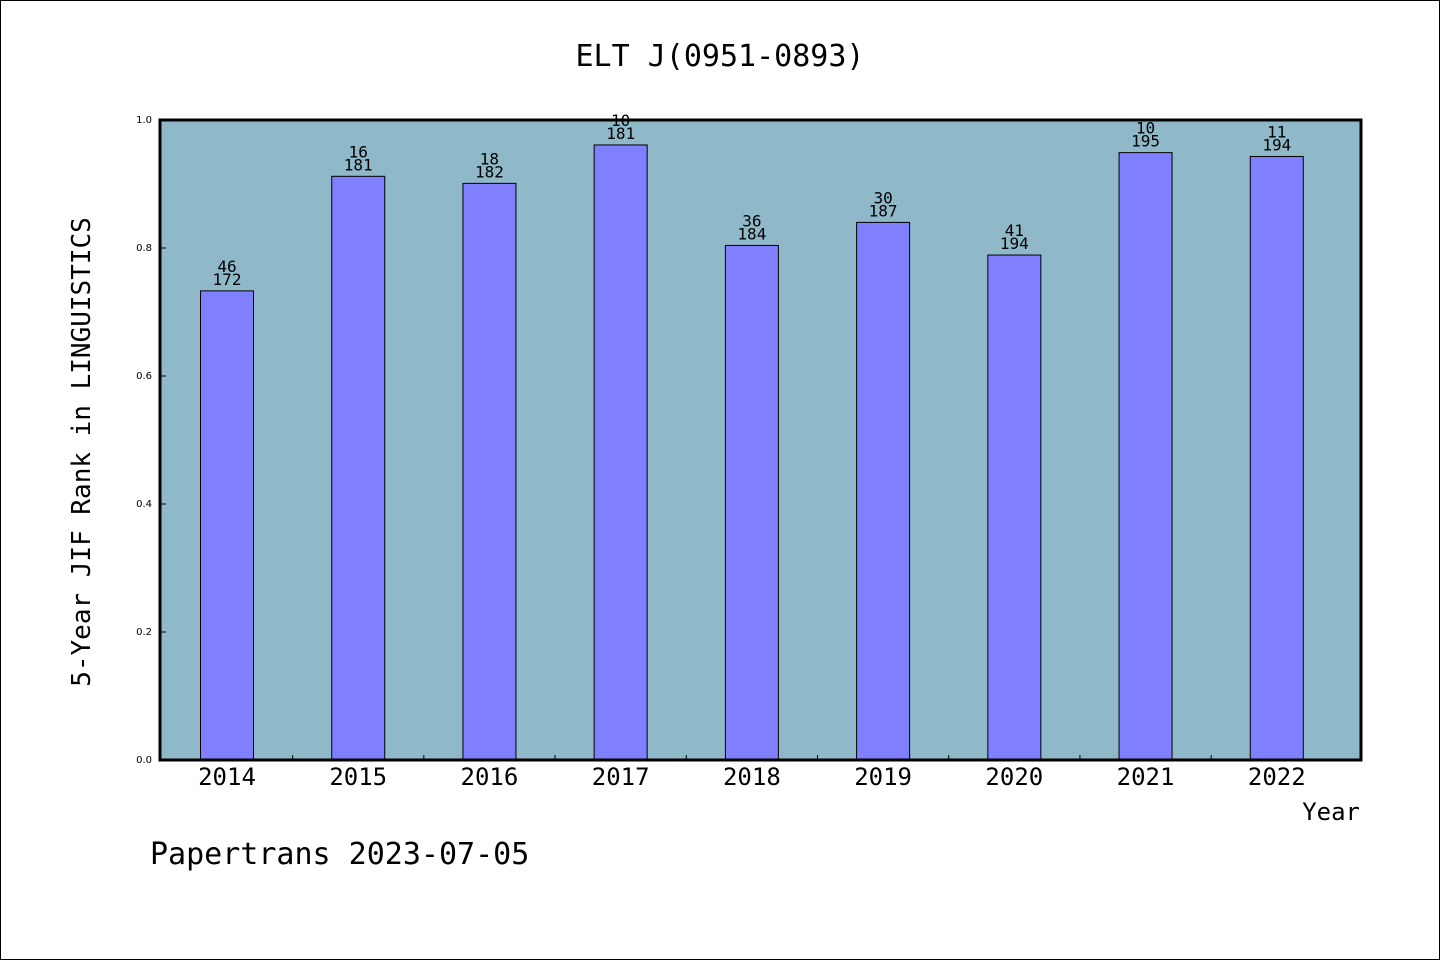  Describe the element at coordinates (489, 471) in the screenshot. I see `bar-2016` at that location.